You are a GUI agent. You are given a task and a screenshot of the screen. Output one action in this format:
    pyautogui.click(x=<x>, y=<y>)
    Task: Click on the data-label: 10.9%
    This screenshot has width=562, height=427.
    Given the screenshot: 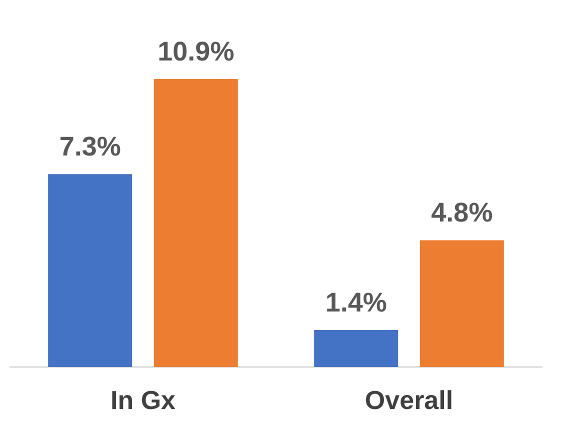 What is the action you would take?
    pyautogui.click(x=196, y=51)
    